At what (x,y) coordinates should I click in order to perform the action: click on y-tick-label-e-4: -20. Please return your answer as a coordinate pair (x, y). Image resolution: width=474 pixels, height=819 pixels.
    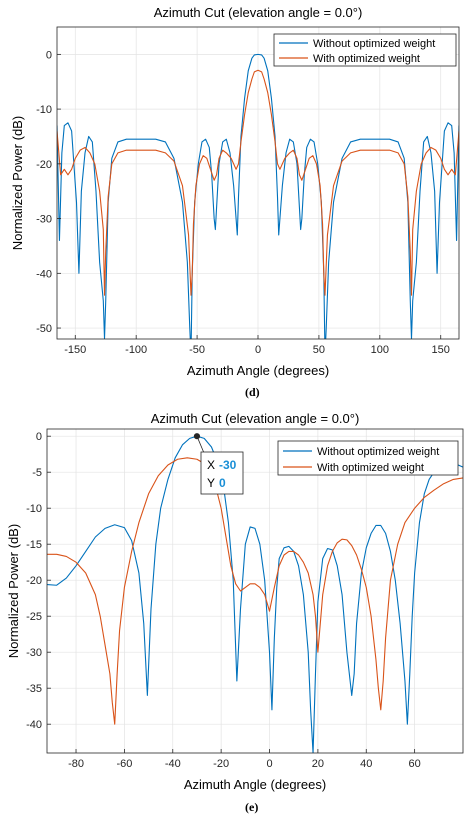
    Looking at the image, I should click on (34, 581).